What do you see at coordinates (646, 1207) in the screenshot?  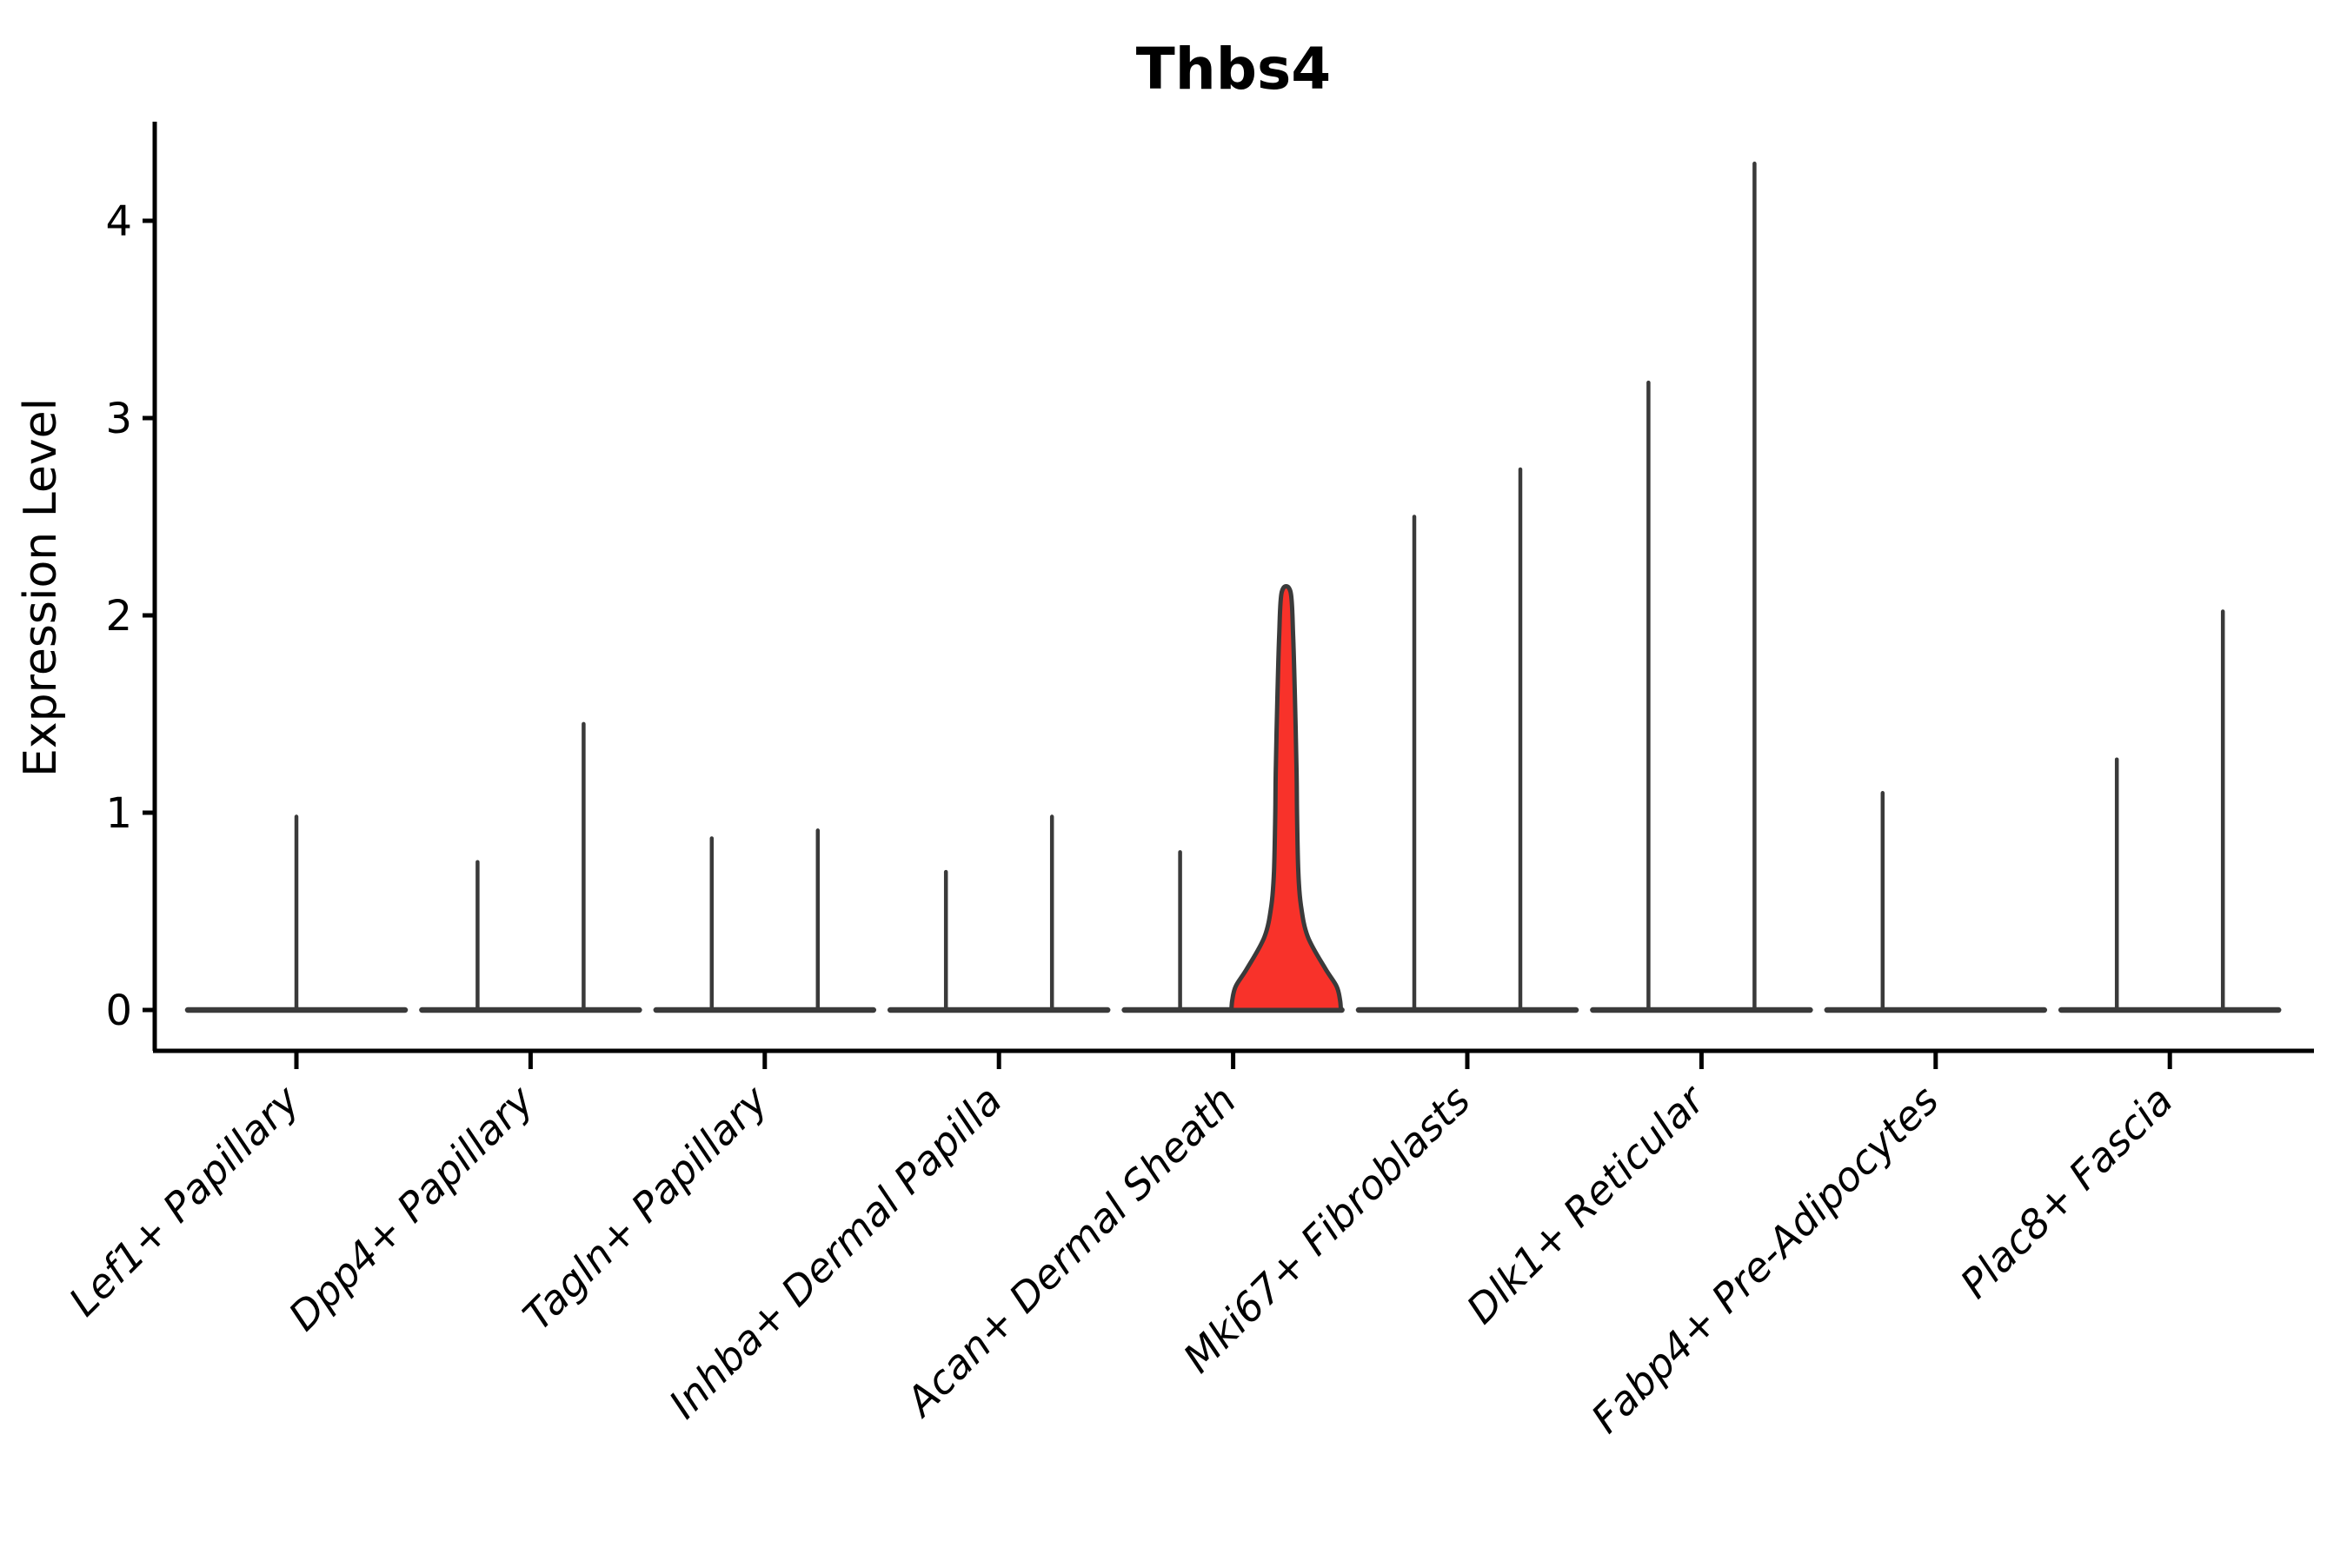 I see `x-tick-label-2: Tagln+ Papillary` at bounding box center [646, 1207].